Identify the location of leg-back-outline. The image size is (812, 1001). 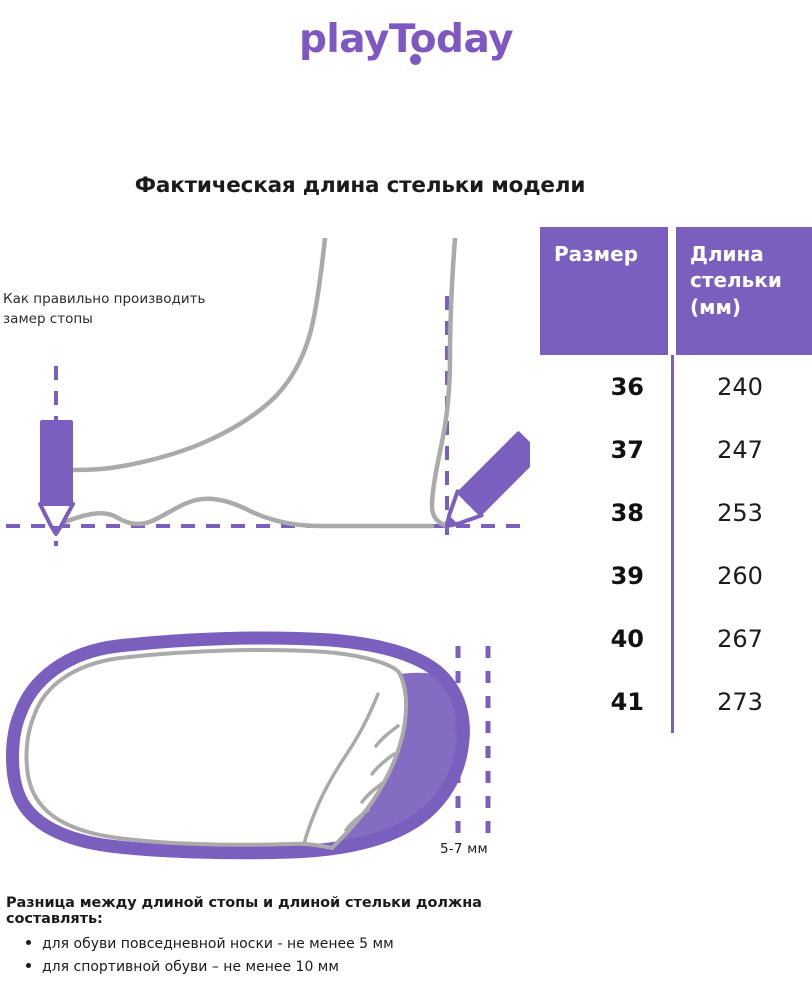
(443, 383).